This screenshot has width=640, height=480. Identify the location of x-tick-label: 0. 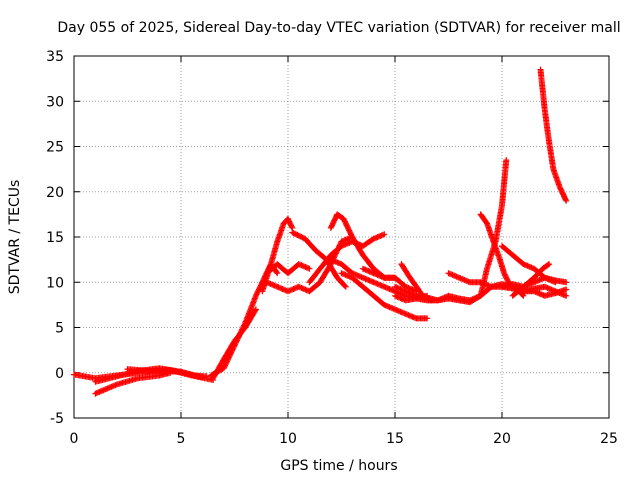
(74, 439).